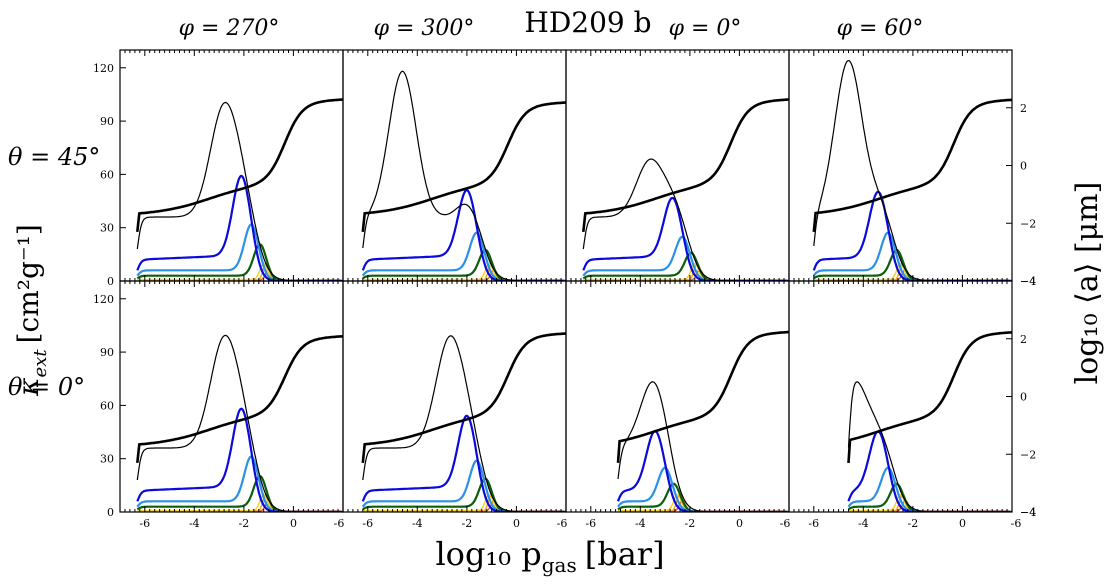 This screenshot has width=1120, height=586. I want to click on x-axis-label: log₁₀ pgas [bar], so click(549, 556).